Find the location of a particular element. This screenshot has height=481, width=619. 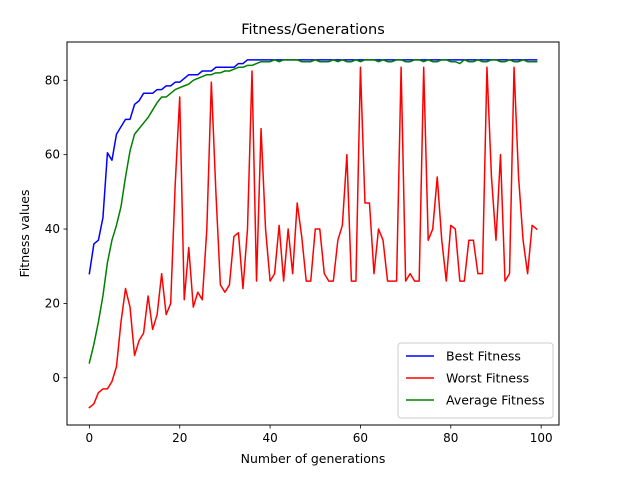

x-tick-label: 40 is located at coordinates (269, 438).